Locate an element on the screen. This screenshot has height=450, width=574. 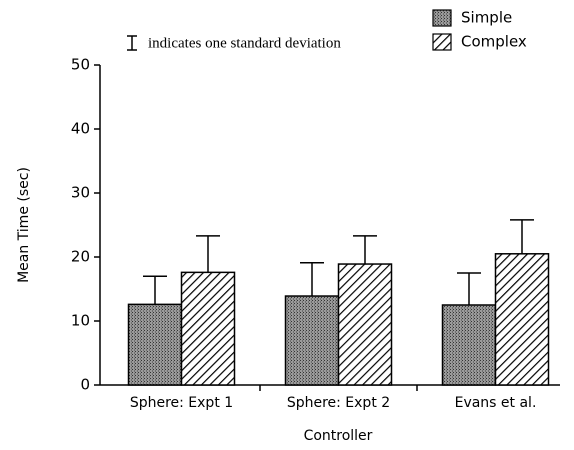
x-tick-label: Evans et al. is located at coordinates (496, 403).